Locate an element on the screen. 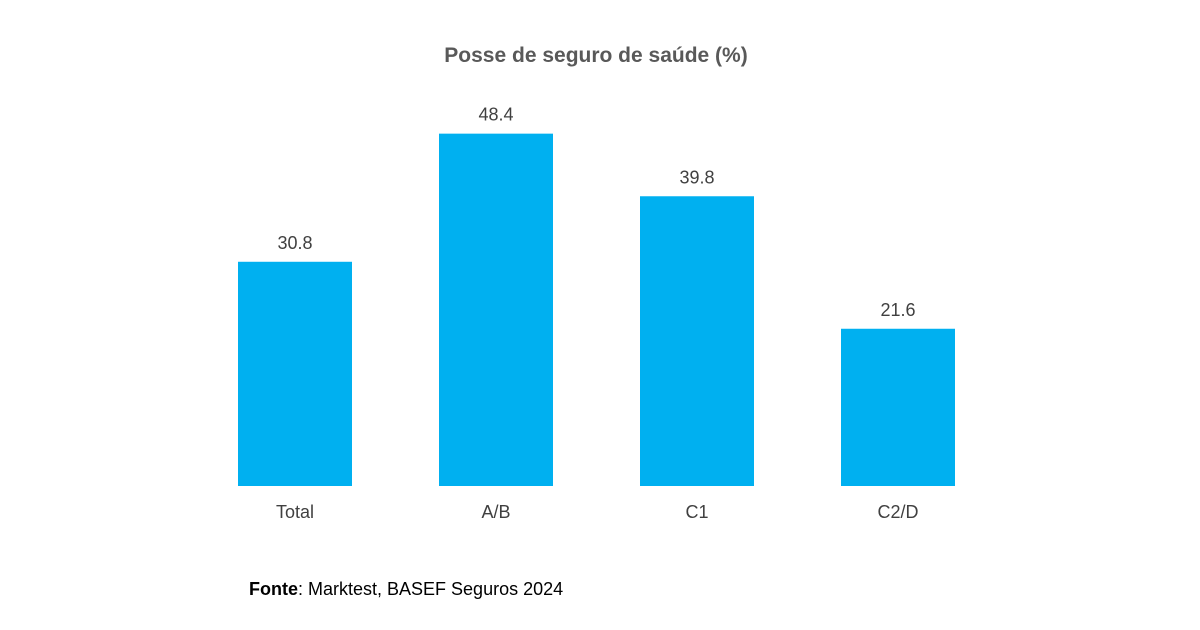 Image resolution: width=1200 pixels, height=630 pixels. value-label-total: 30.8 is located at coordinates (294, 243).